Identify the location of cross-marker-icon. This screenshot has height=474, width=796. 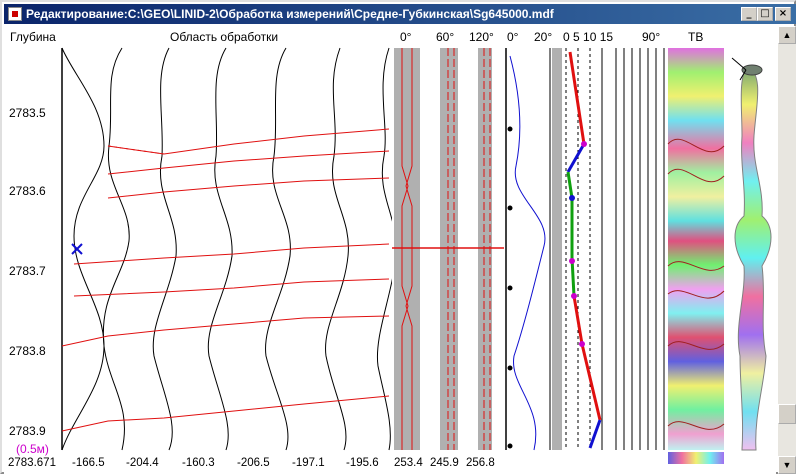
(77, 249).